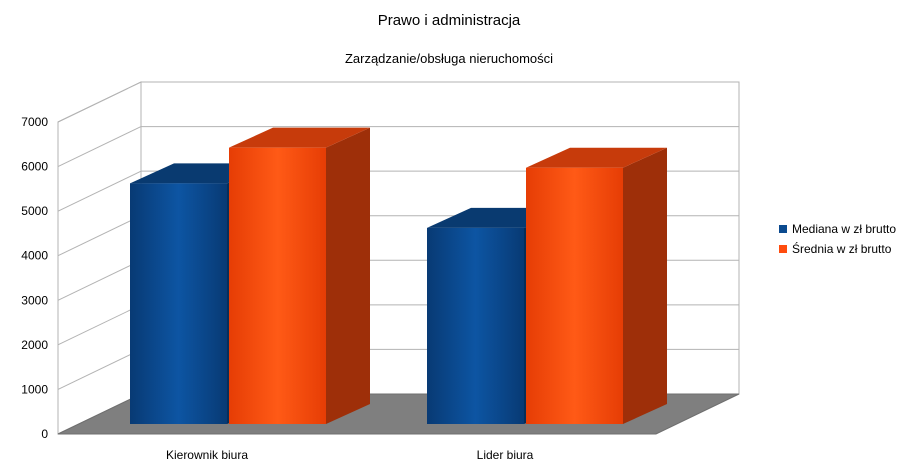  I want to click on y-tick-label: 2000, so click(34, 345).